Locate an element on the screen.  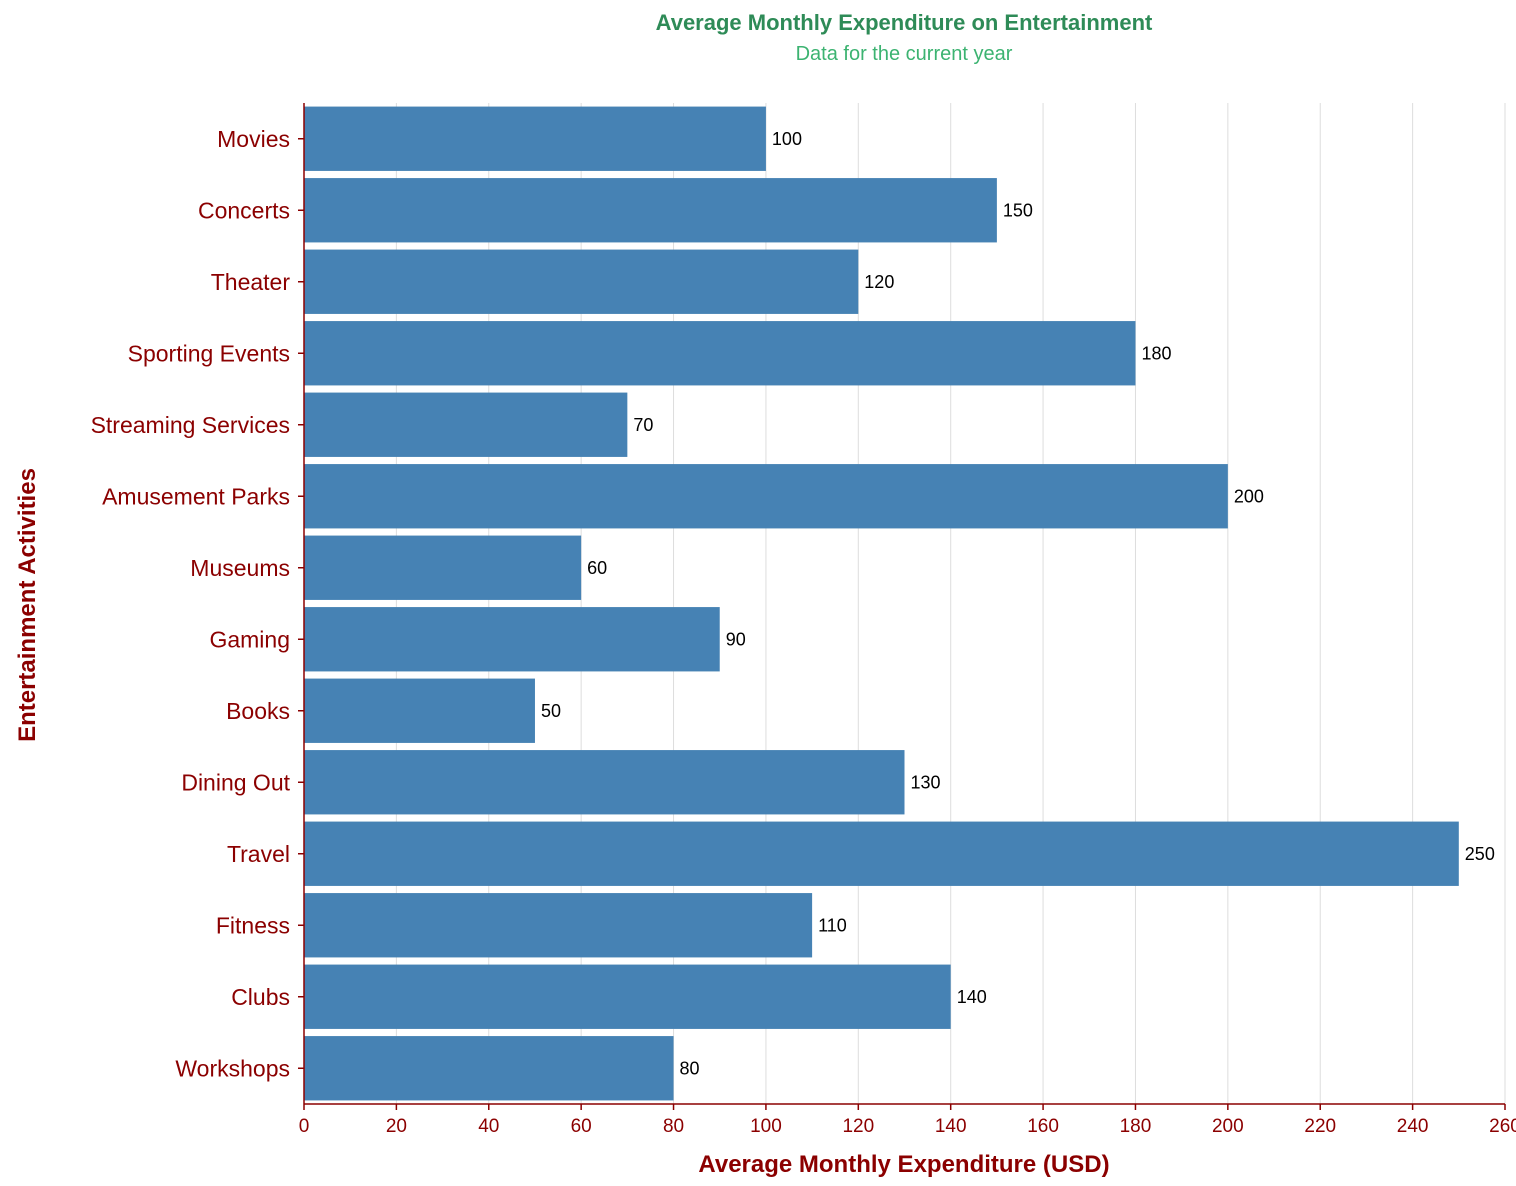
category-label-movies: Movies is located at coordinates (253, 139).